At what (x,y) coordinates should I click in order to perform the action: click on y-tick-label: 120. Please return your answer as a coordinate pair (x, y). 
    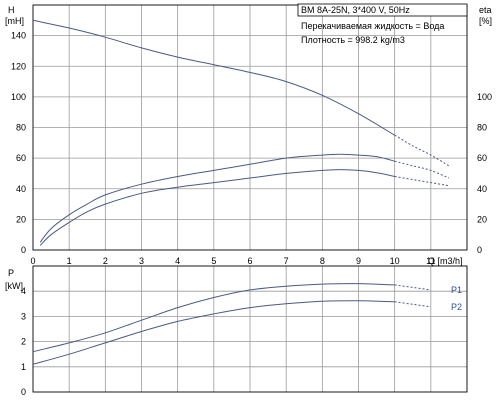
    Looking at the image, I should click on (18, 66).